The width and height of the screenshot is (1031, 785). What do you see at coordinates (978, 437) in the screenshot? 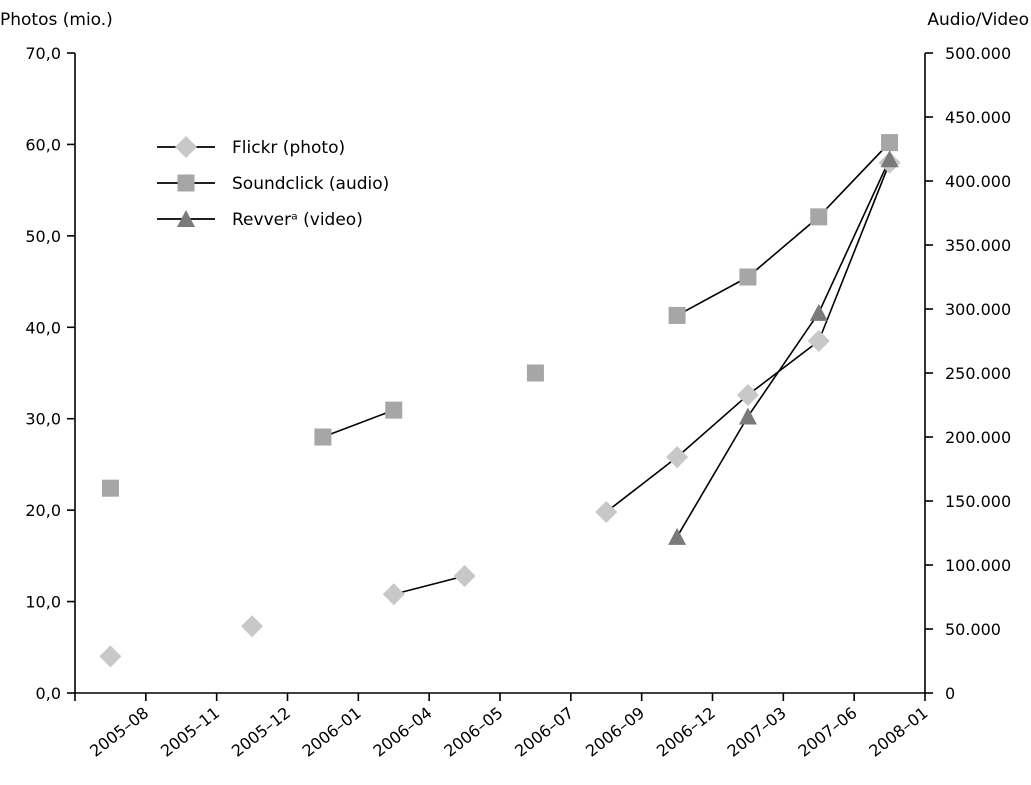
I see `right-tick-label: 200.000` at bounding box center [978, 437].